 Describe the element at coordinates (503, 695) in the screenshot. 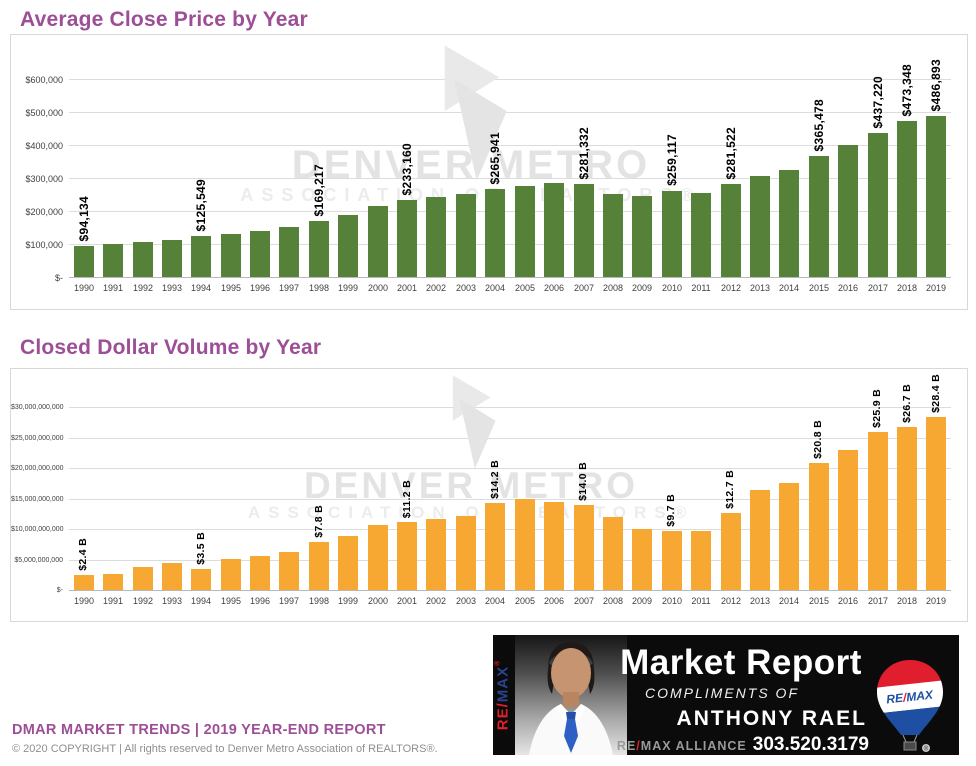

I see `remax-vertical-brand: RE/MAX®` at that location.